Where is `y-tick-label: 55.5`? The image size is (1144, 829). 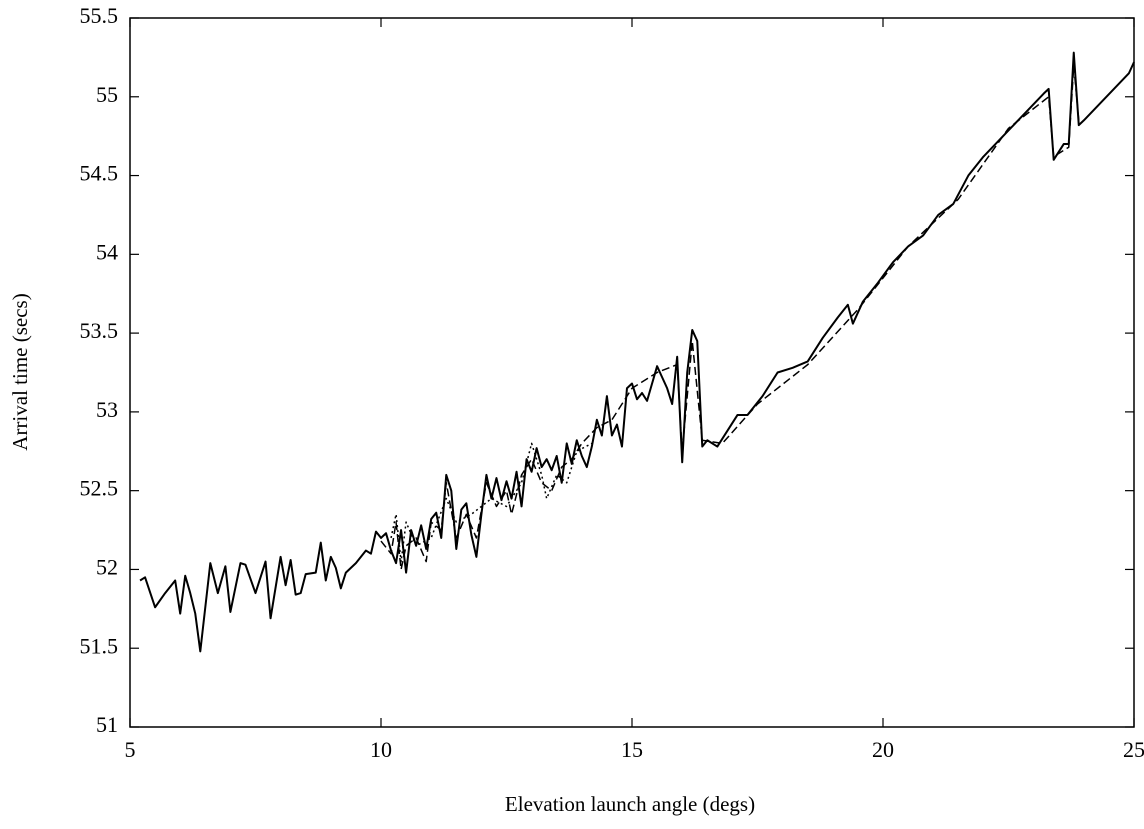
y-tick-label: 55.5 is located at coordinates (99, 15).